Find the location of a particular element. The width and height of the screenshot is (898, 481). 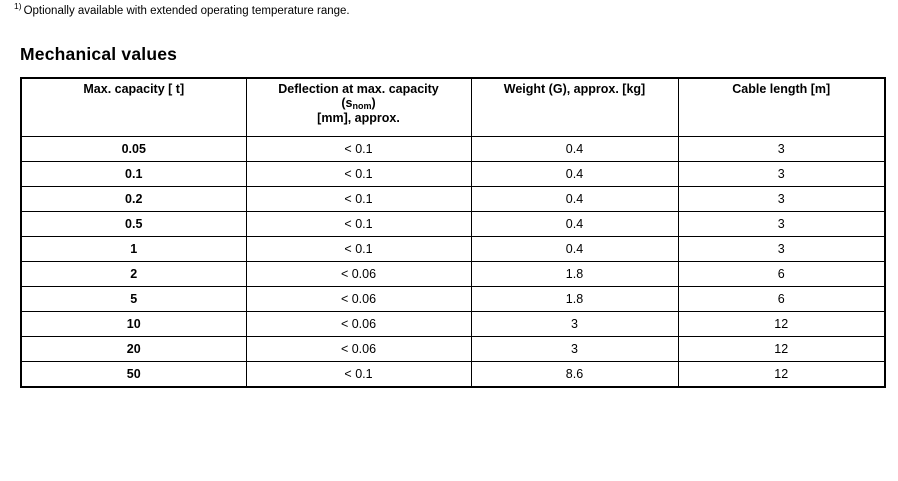

snom-subscript: nom is located at coordinates (362, 106).